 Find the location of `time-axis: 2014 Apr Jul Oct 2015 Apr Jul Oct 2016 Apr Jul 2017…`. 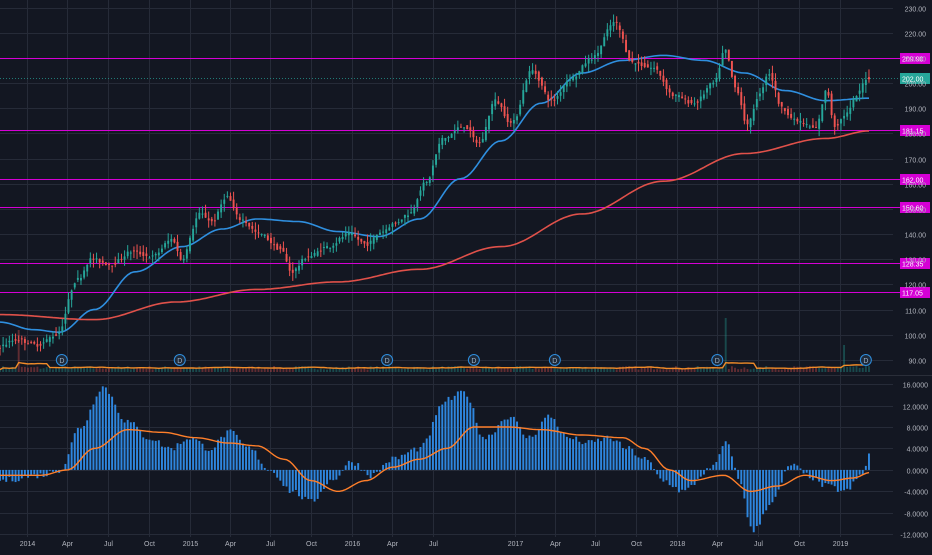

time-axis: 2014 Apr Jul Oct 2015 Apr Jul Oct 2016 Apr Jul 2017… is located at coordinates (434, 544).